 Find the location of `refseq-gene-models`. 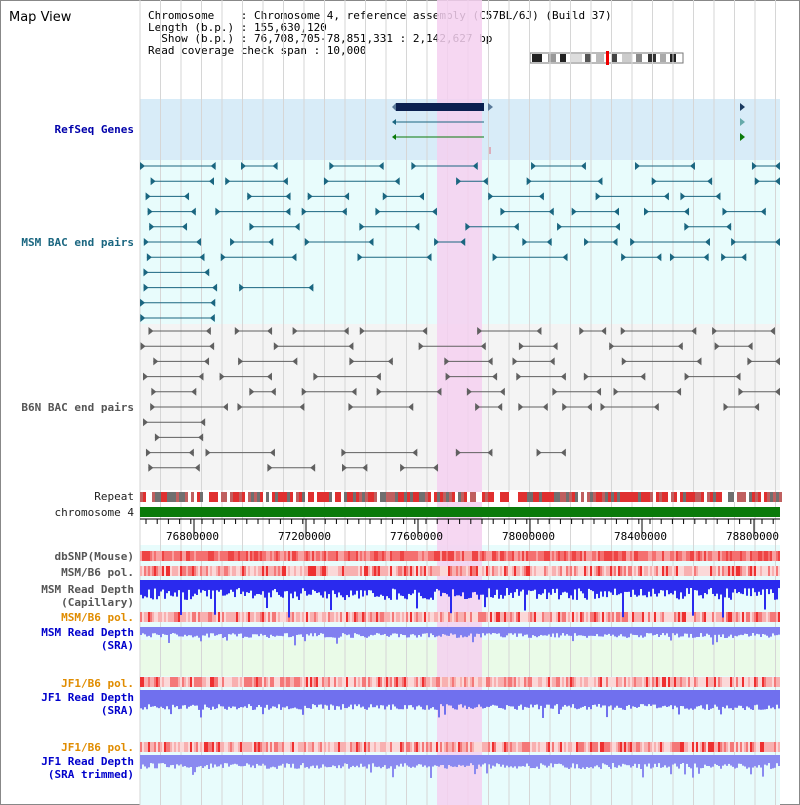

refseq-gene-models is located at coordinates (568, 128).